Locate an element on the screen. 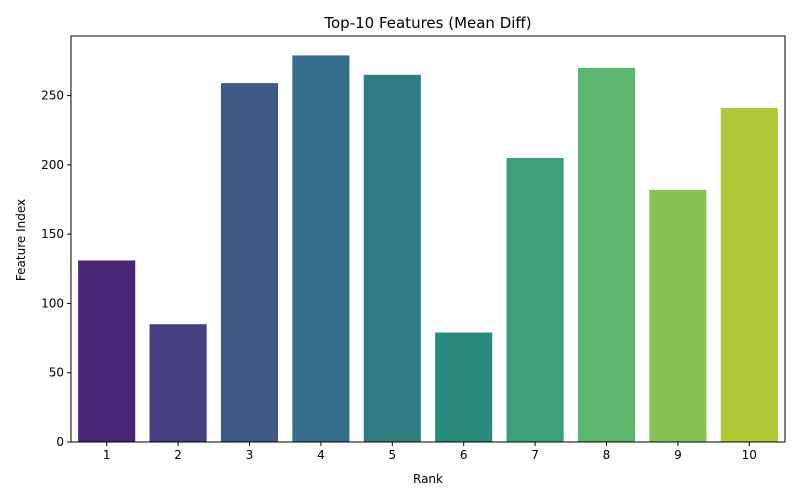  x-tick-label: 3 is located at coordinates (250, 455).